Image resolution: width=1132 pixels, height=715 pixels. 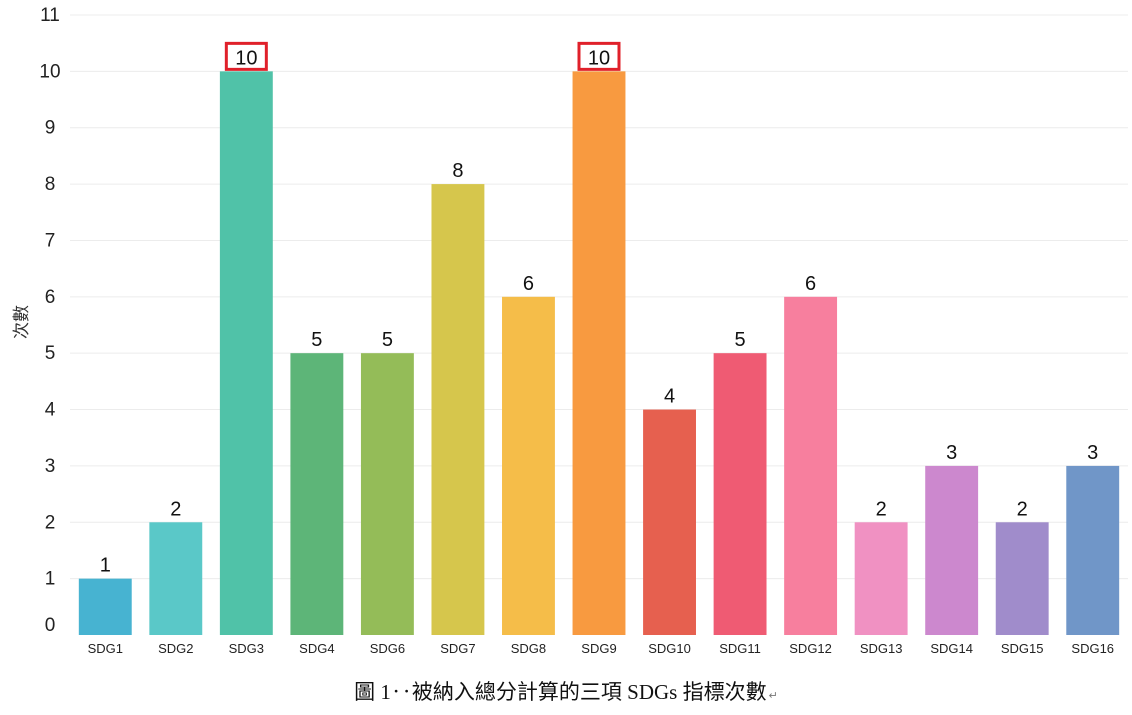 I want to click on x-tick-label: SDG3, so click(x=246, y=648).